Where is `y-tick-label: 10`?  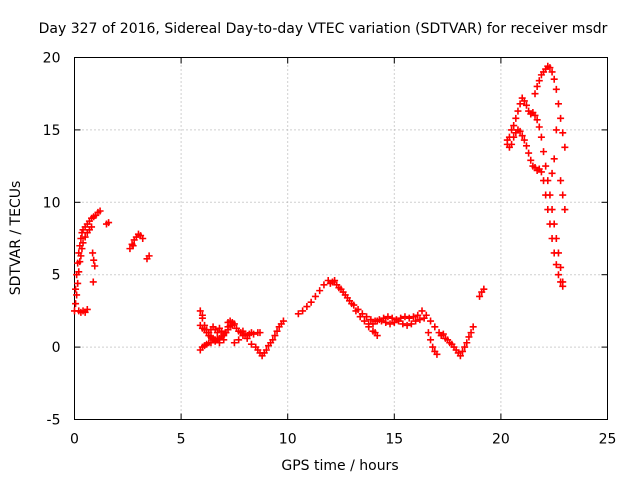 y-tick-label: 10 is located at coordinates (52, 203).